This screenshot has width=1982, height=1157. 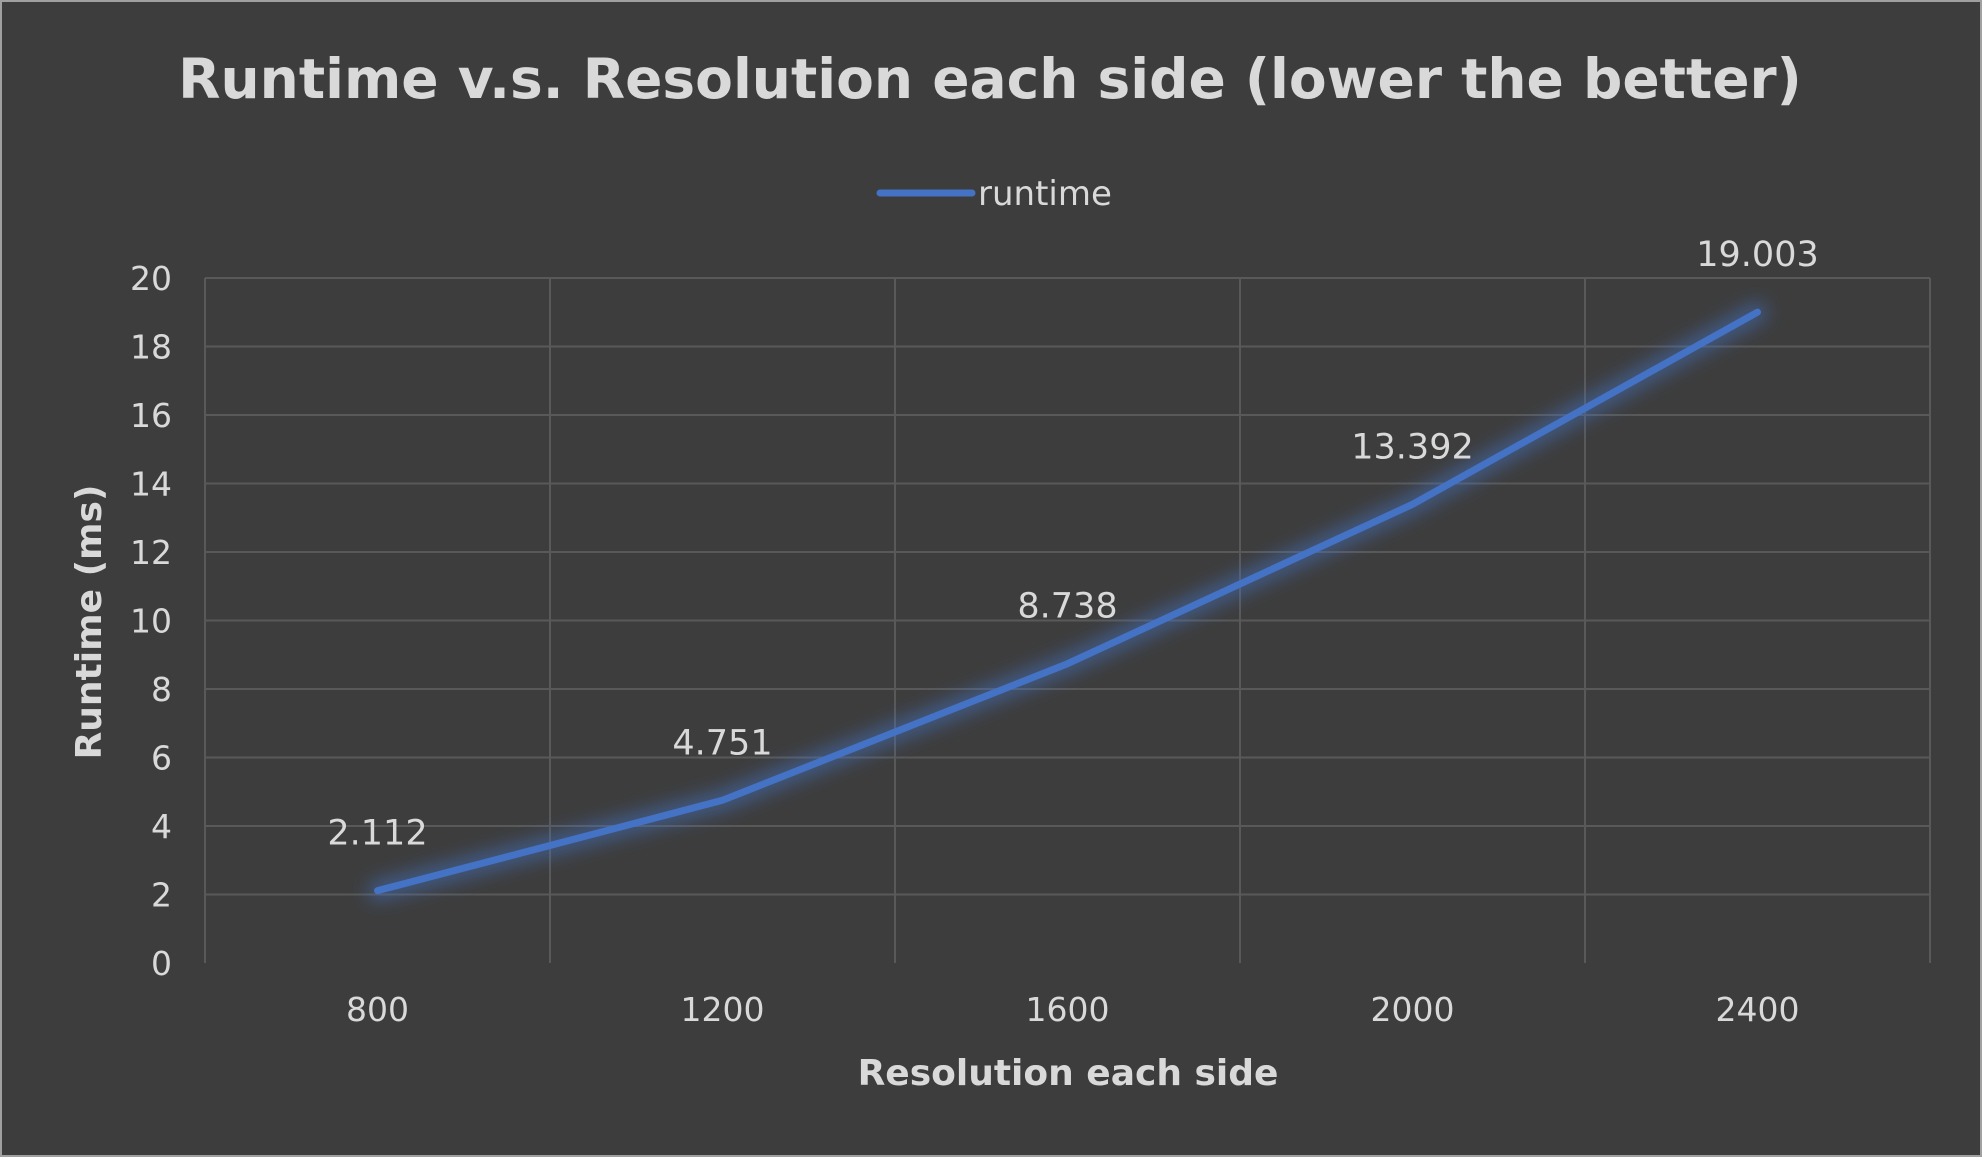 I want to click on x-tick-label: 2000, so click(x=1413, y=1009).